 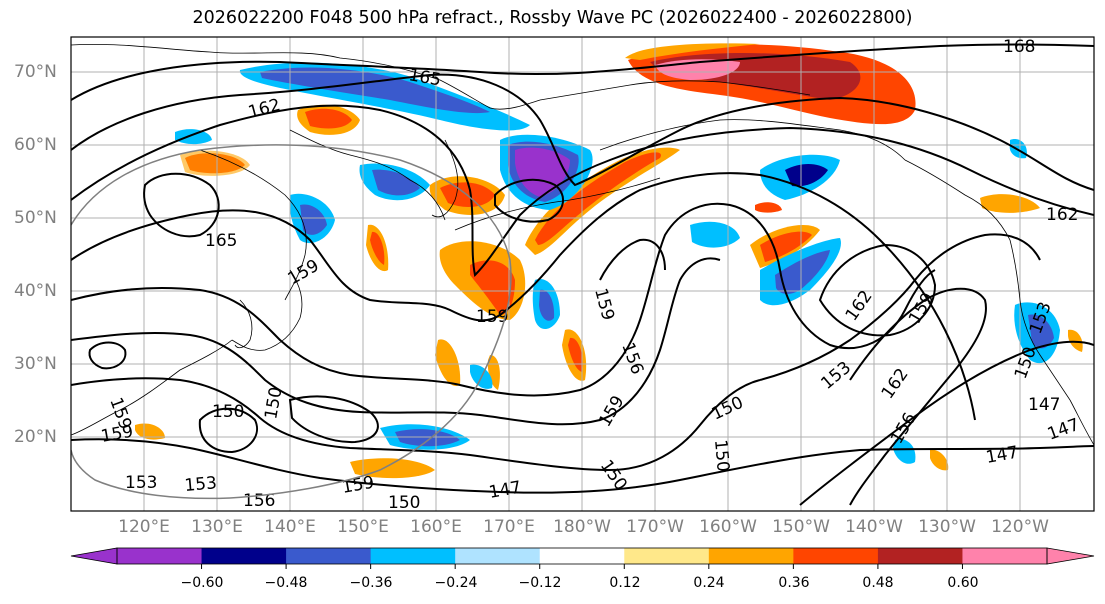 What do you see at coordinates (363, 527) in the screenshot?
I see `lon-label: 150°E` at bounding box center [363, 527].